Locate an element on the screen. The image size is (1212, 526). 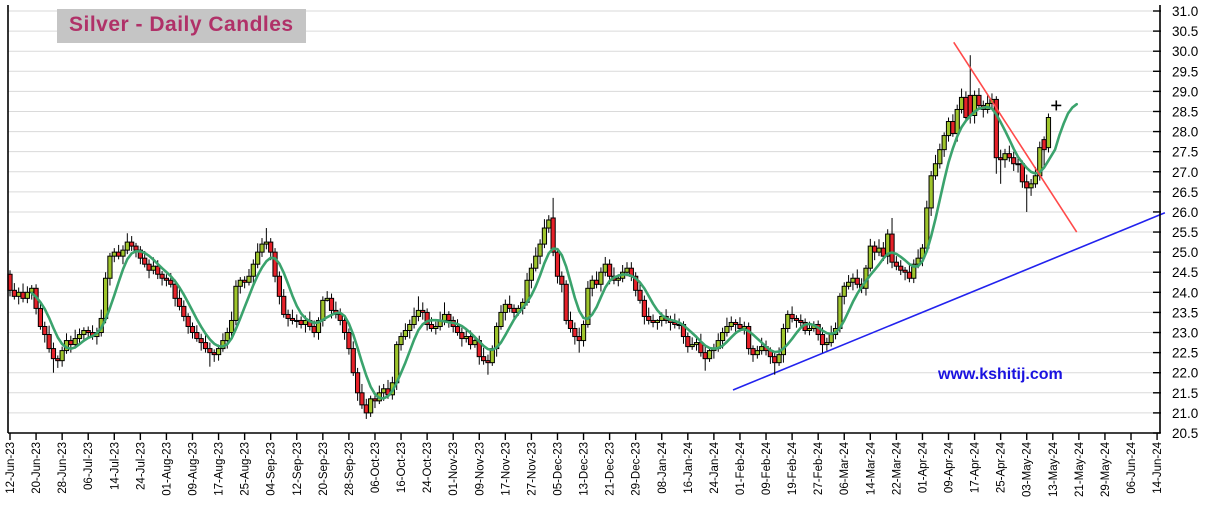
svg-text: 06-Jul-23 is located at coordinates (89, 466).